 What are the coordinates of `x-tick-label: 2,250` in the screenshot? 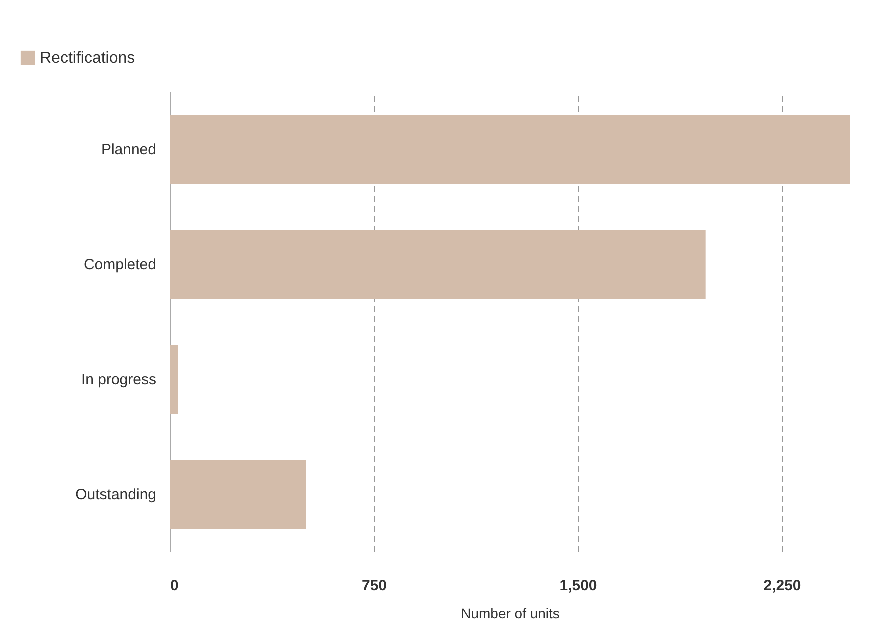 It's located at (783, 586).